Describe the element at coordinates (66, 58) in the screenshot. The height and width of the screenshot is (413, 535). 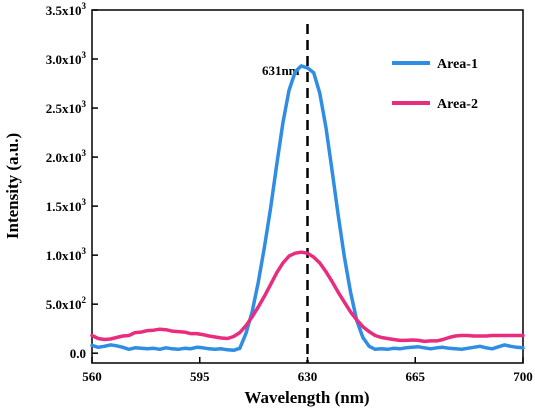
I see `y-tick-label: 3.0x10³` at that location.